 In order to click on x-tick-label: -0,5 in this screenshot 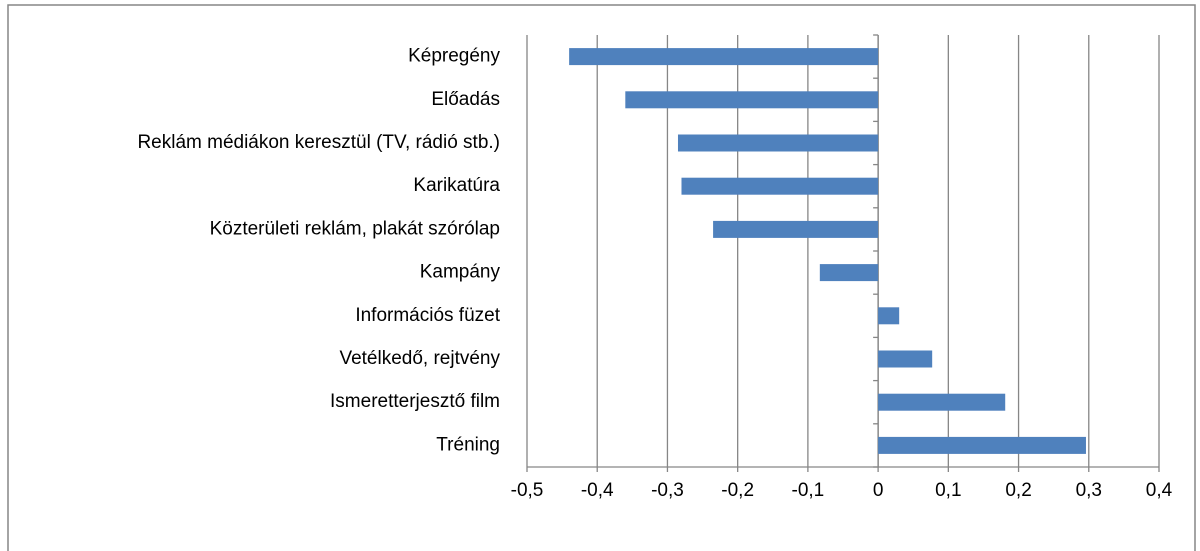, I will do `click(527, 490)`.